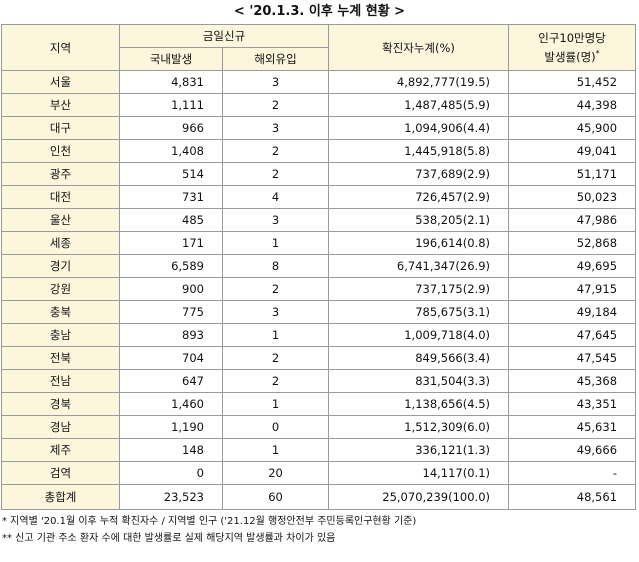 The height and width of the screenshot is (562, 639). Describe the element at coordinates (60, 381) in the screenshot. I see `region-cell: 전남` at that location.